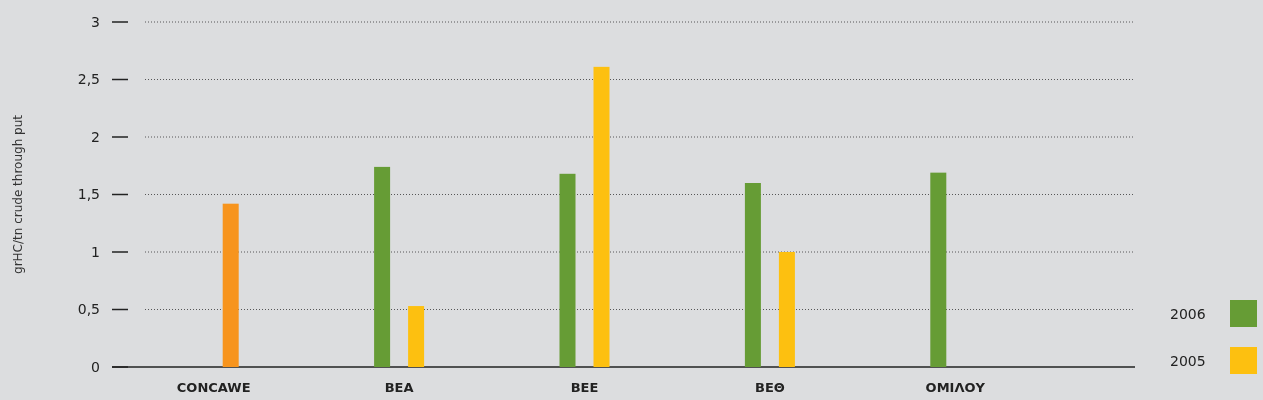 The height and width of the screenshot is (400, 1263). I want to click on y-tick-label: 1,5, so click(88, 194).